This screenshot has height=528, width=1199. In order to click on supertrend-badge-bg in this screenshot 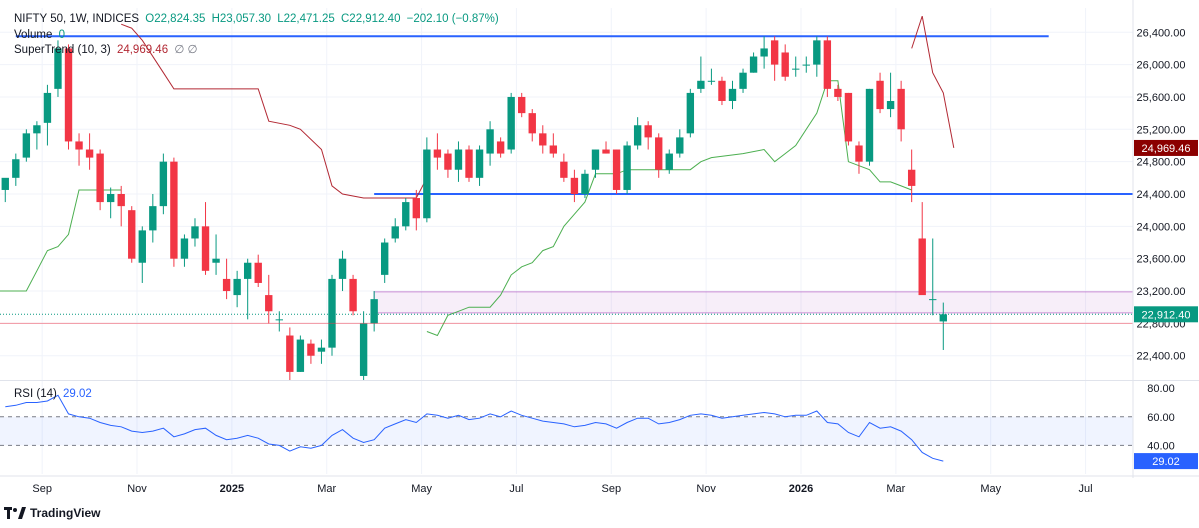, I will do `click(1166, 147)`.